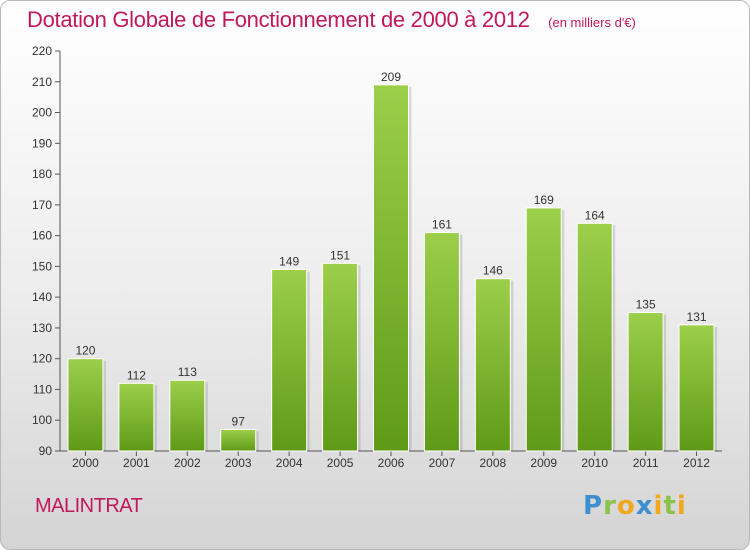 The height and width of the screenshot is (550, 750). Describe the element at coordinates (42, 174) in the screenshot. I see `y-tick-label: 180` at that location.